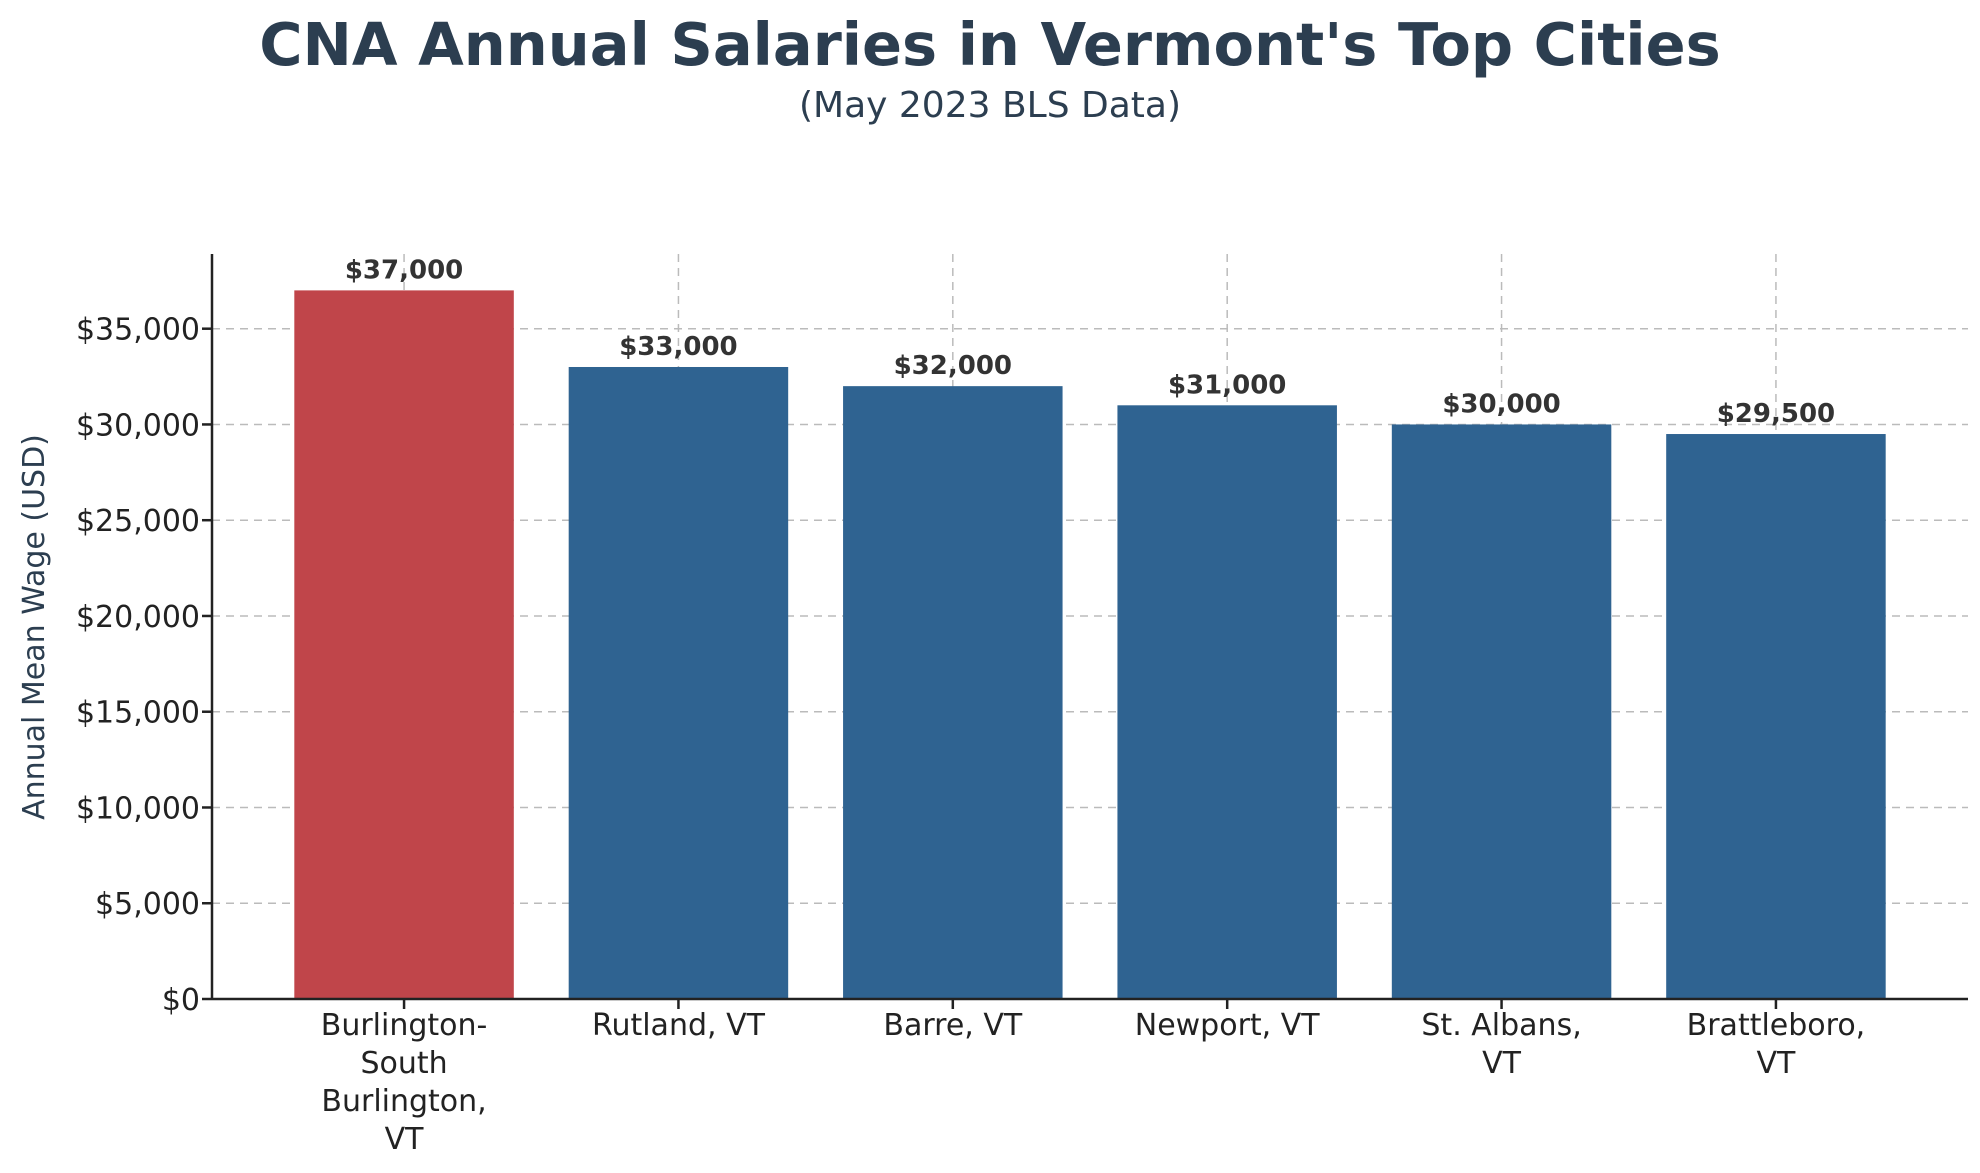  Describe the element at coordinates (1501, 1044) in the screenshot. I see `x-tick-label: St. Albans, VT` at that location.